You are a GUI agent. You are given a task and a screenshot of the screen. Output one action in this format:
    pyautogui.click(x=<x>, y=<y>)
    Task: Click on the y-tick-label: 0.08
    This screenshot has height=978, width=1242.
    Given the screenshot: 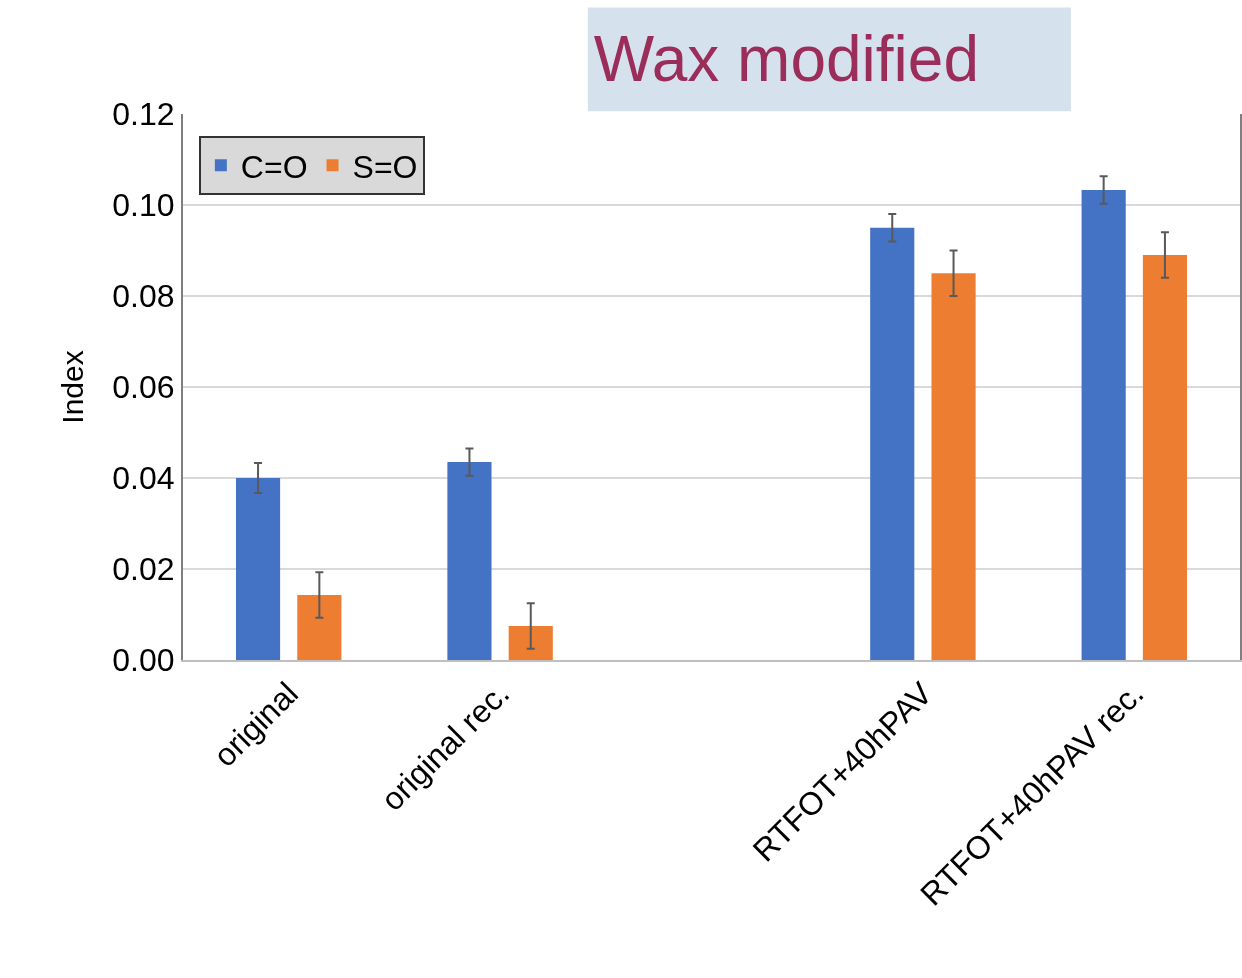 What is the action you would take?
    pyautogui.click(x=143, y=296)
    